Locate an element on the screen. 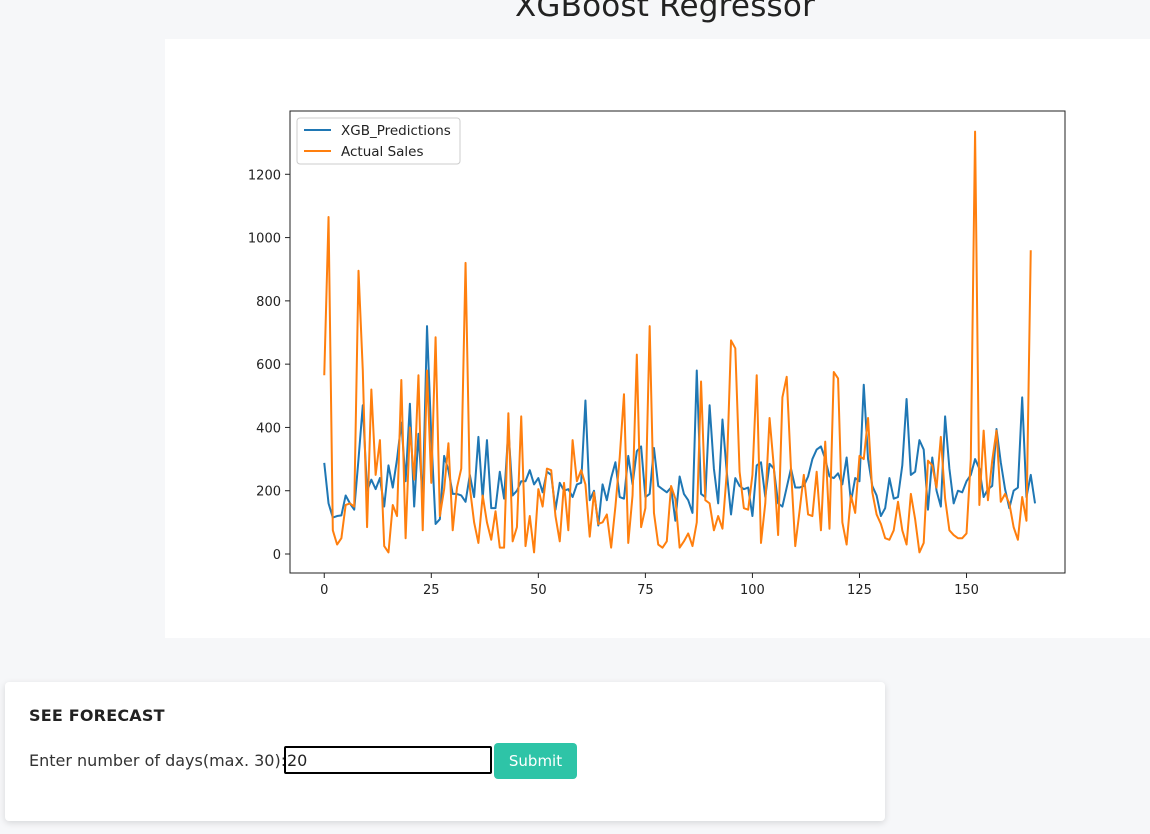 Image resolution: width=1150 pixels, height=834 pixels. y-tick-label: 400 is located at coordinates (268, 428).